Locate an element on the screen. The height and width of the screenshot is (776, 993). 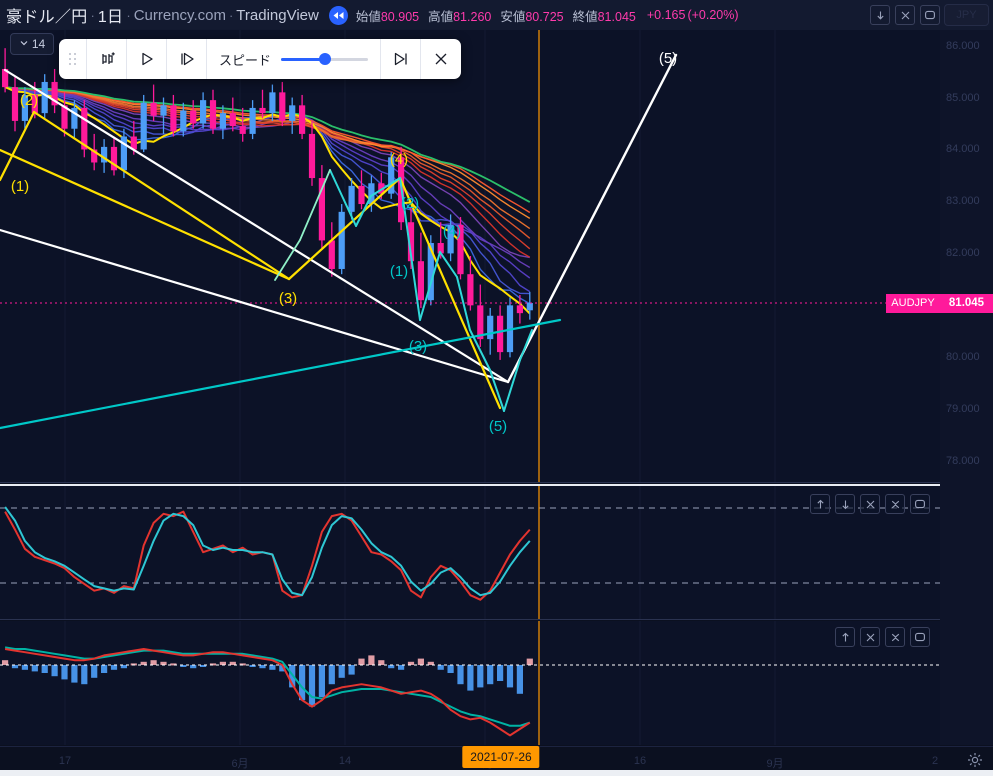
time-tick: 2 is located at coordinates (935, 761).